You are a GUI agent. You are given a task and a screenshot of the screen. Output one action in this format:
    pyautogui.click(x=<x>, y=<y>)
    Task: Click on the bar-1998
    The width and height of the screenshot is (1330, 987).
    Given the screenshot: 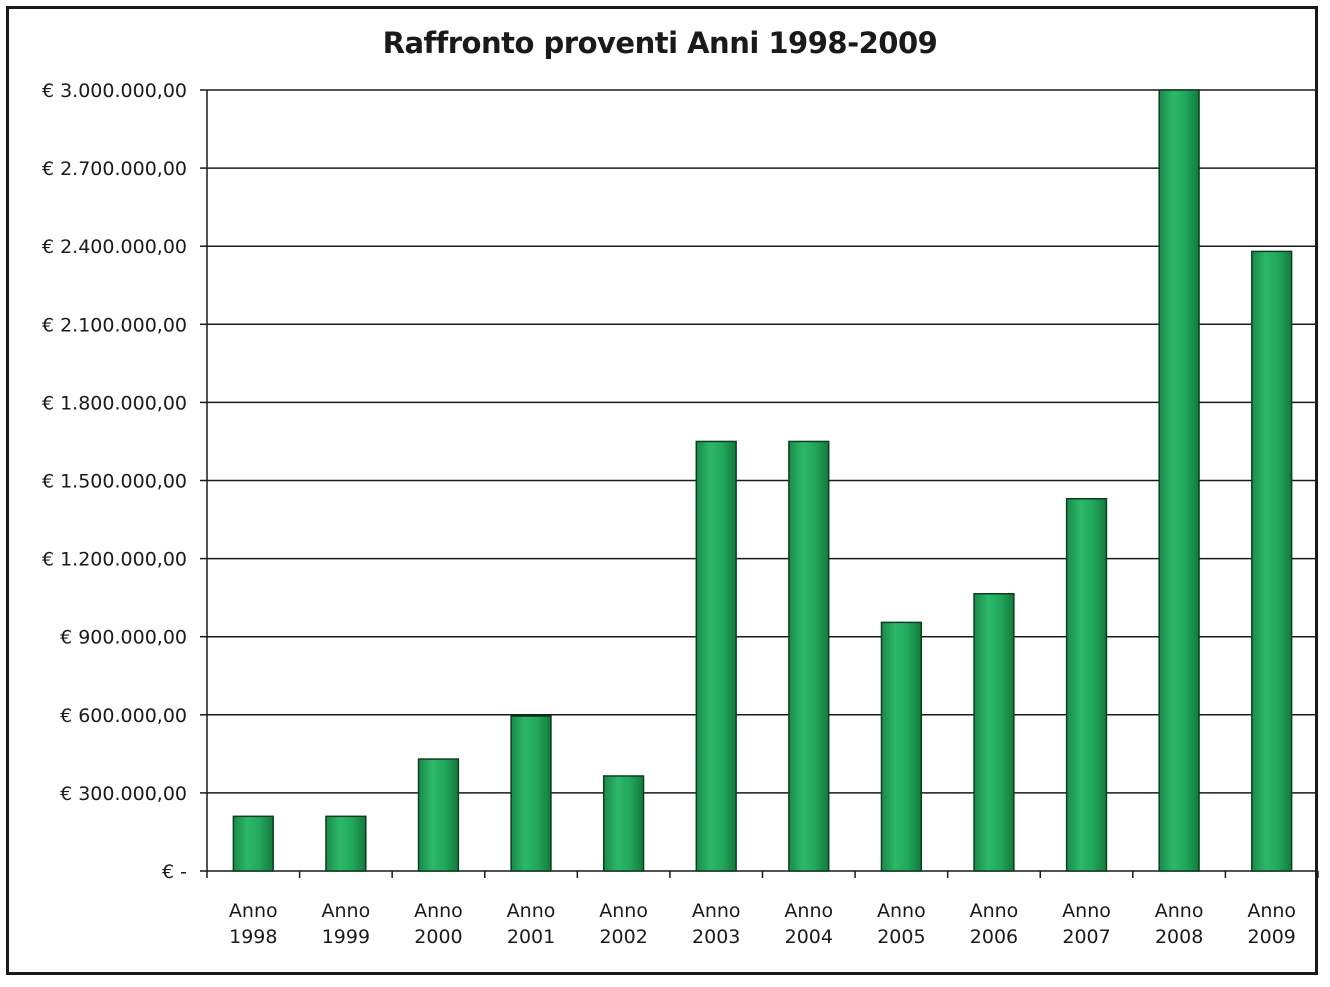 What is the action you would take?
    pyautogui.click(x=253, y=843)
    